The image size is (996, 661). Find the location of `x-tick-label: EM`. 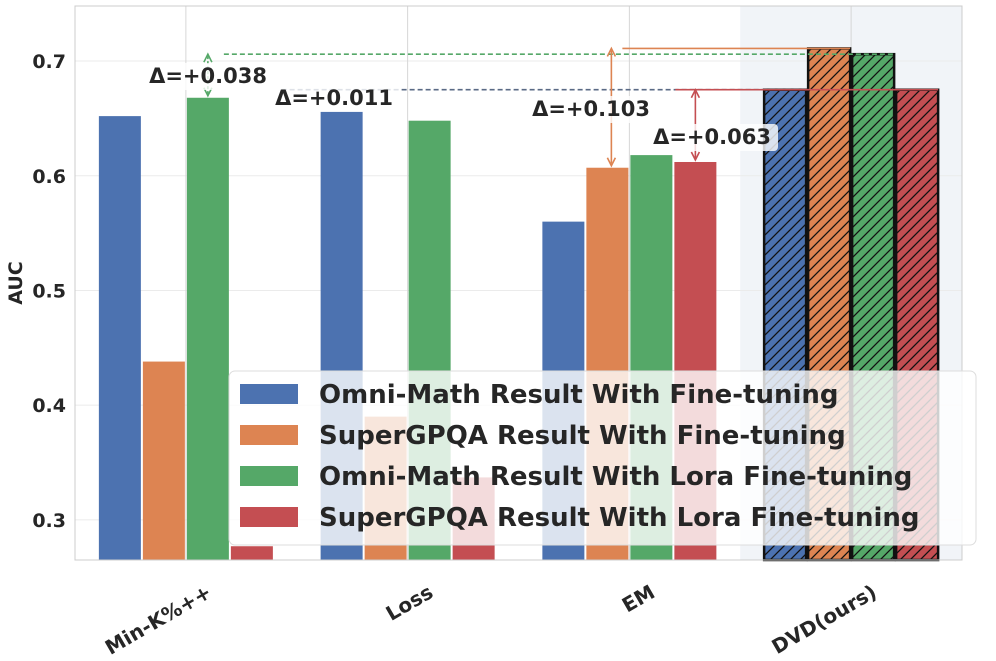

x-tick-label: EM is located at coordinates (638, 599).